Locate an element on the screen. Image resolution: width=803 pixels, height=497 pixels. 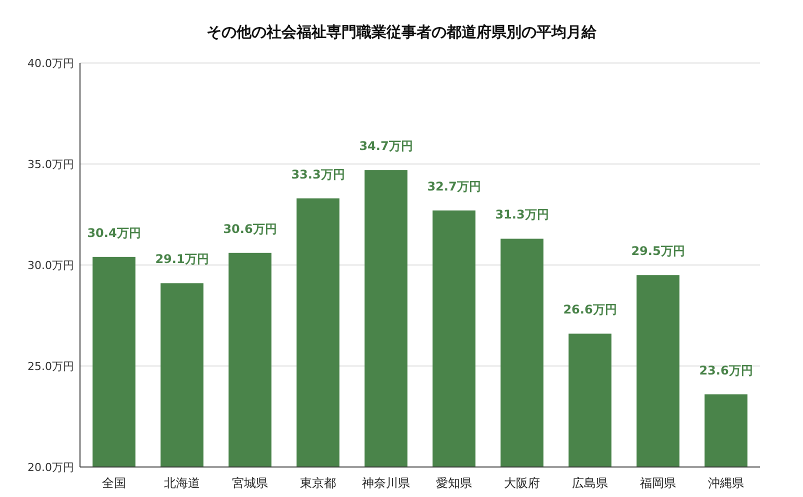
y-tick-label: 25.0万円 is located at coordinates (51, 366).